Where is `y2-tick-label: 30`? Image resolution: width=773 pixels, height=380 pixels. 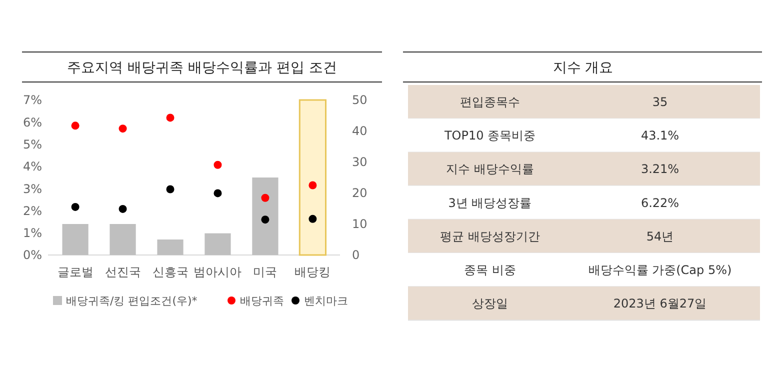
y2-tick-label: 30 is located at coordinates (360, 162).